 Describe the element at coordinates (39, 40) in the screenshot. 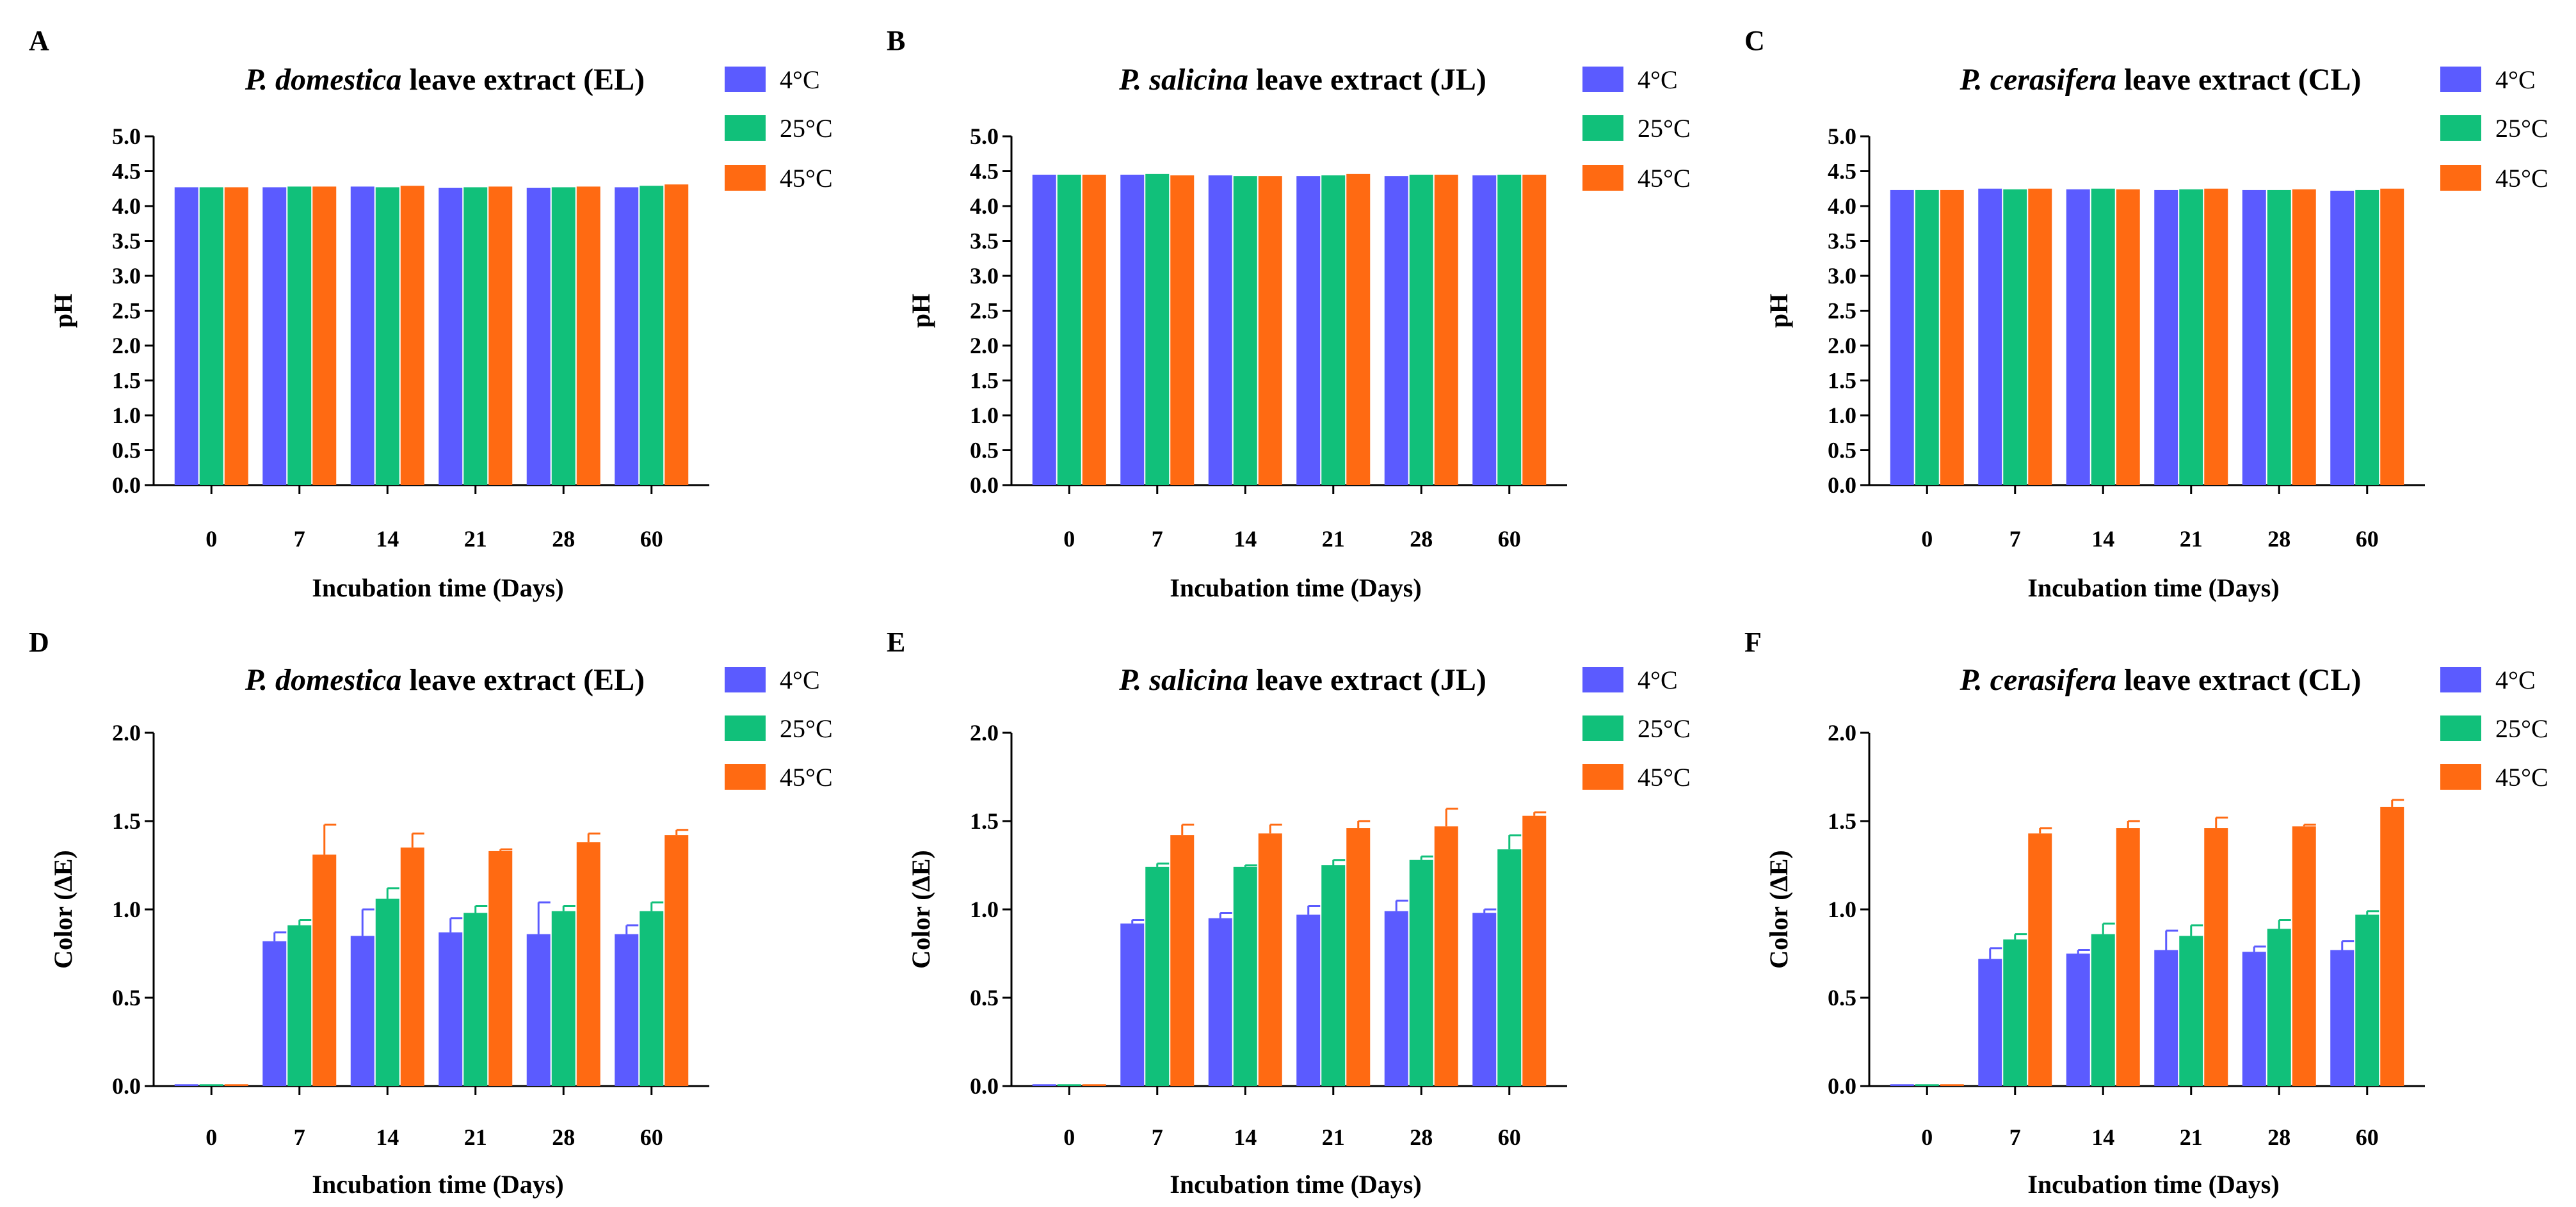

I see `panel-letter: A` at that location.